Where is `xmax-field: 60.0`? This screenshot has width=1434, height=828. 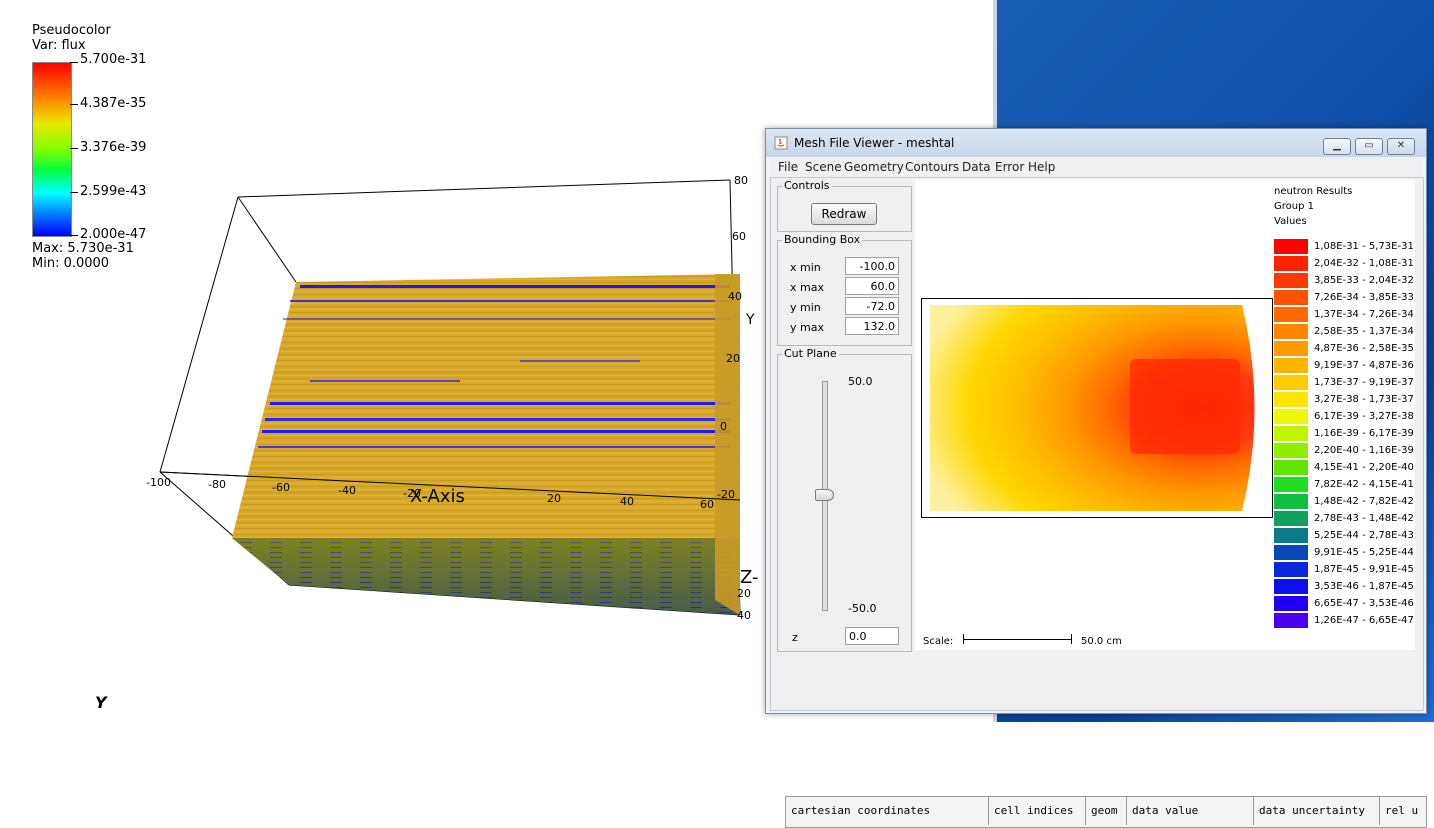 xmax-field: 60.0 is located at coordinates (872, 286).